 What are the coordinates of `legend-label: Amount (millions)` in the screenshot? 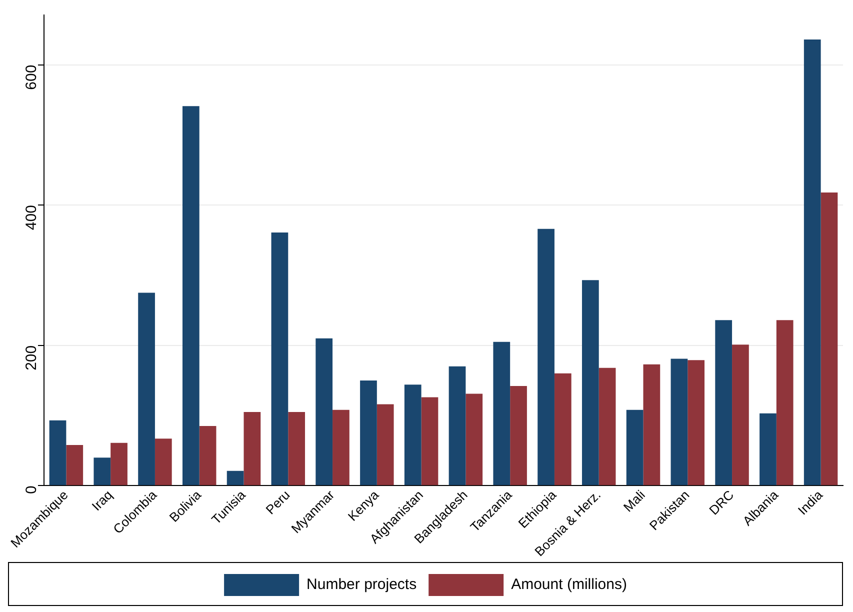 It's located at (569, 585).